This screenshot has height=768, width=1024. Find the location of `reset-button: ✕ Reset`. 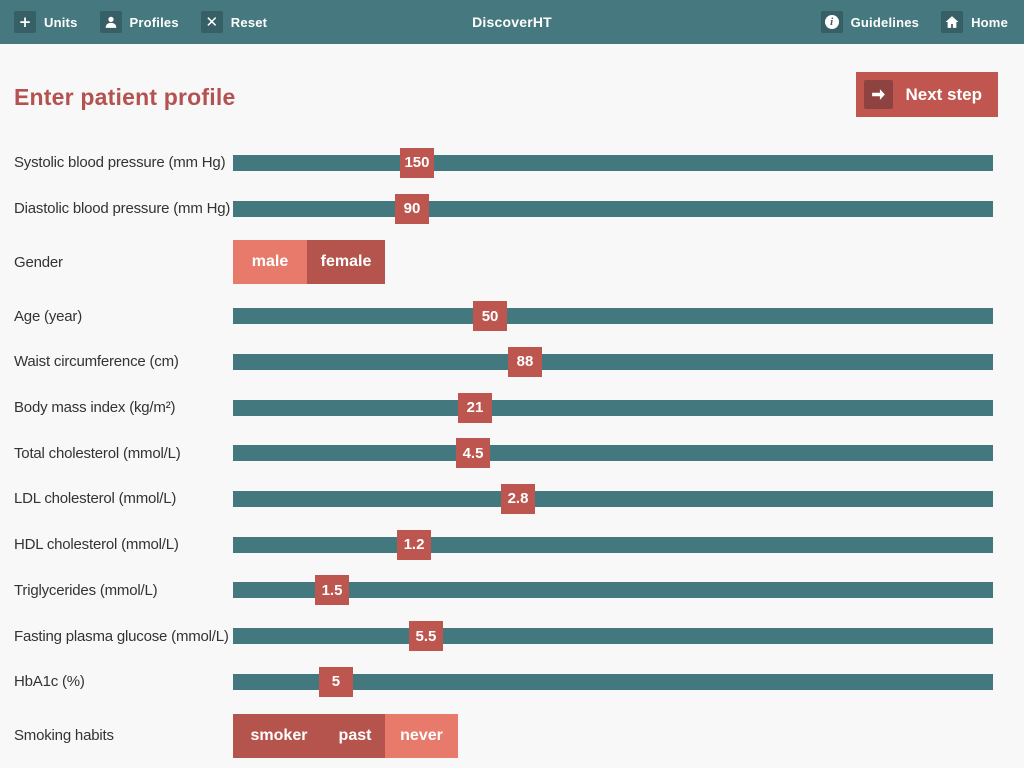

reset-button: ✕ Reset is located at coordinates (234, 22).